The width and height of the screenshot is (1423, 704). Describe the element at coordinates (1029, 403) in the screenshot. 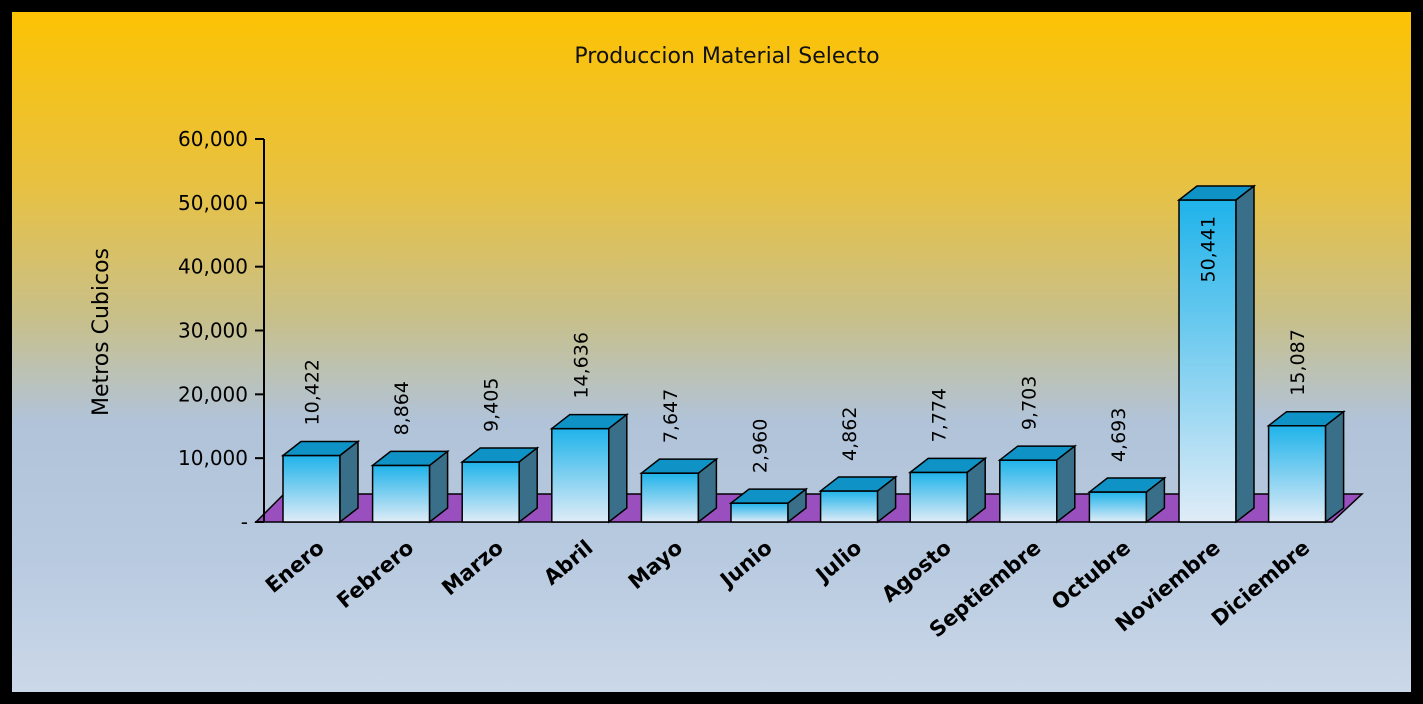

I see `data-label: 9,703` at that location.